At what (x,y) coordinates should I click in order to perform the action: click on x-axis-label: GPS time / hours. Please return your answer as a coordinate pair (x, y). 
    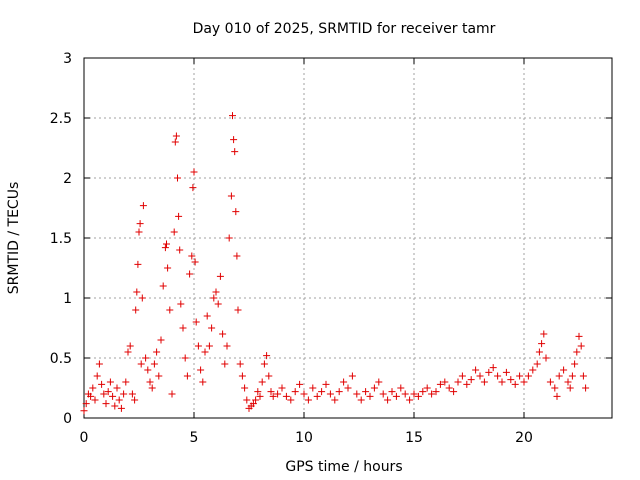
    Looking at the image, I should click on (343, 467).